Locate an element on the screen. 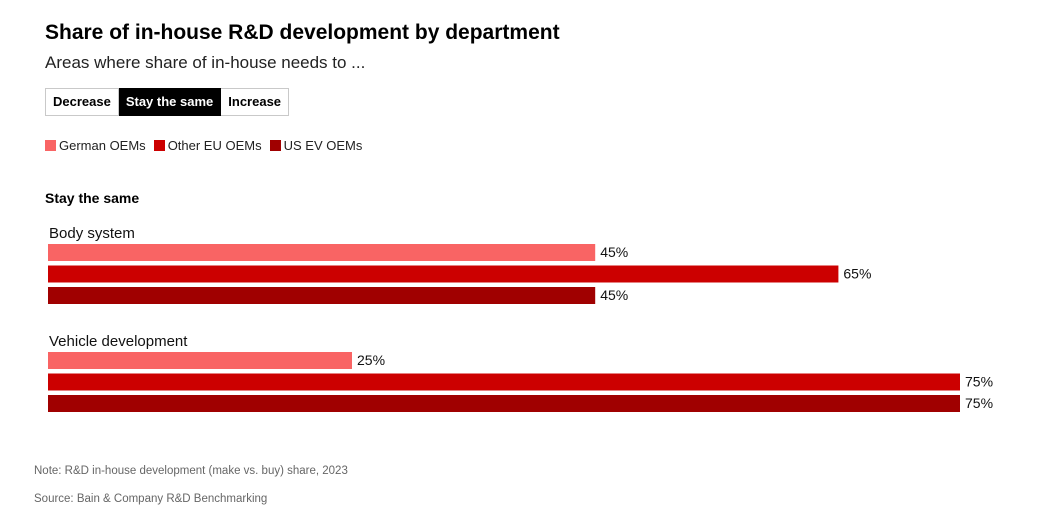  category-label-body-system: Body system is located at coordinates (92, 233).